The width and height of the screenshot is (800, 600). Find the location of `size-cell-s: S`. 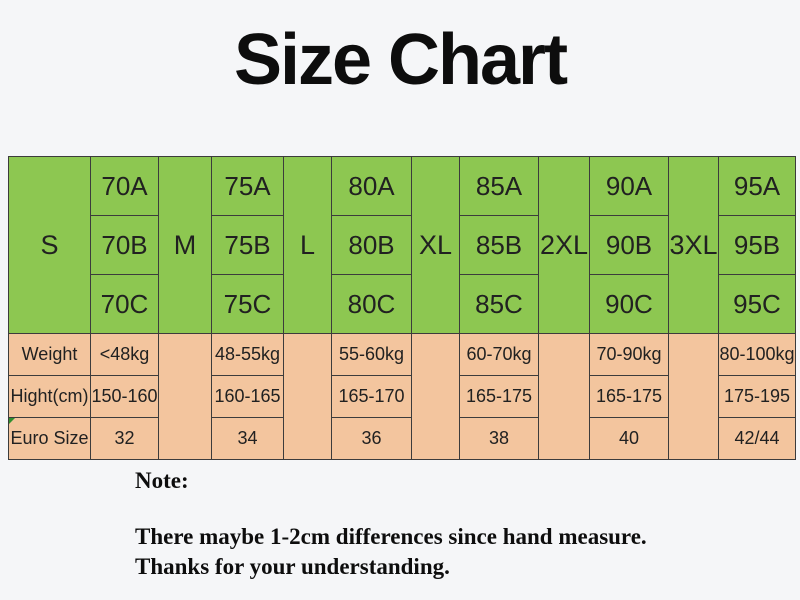

size-cell-s: S is located at coordinates (49, 245).